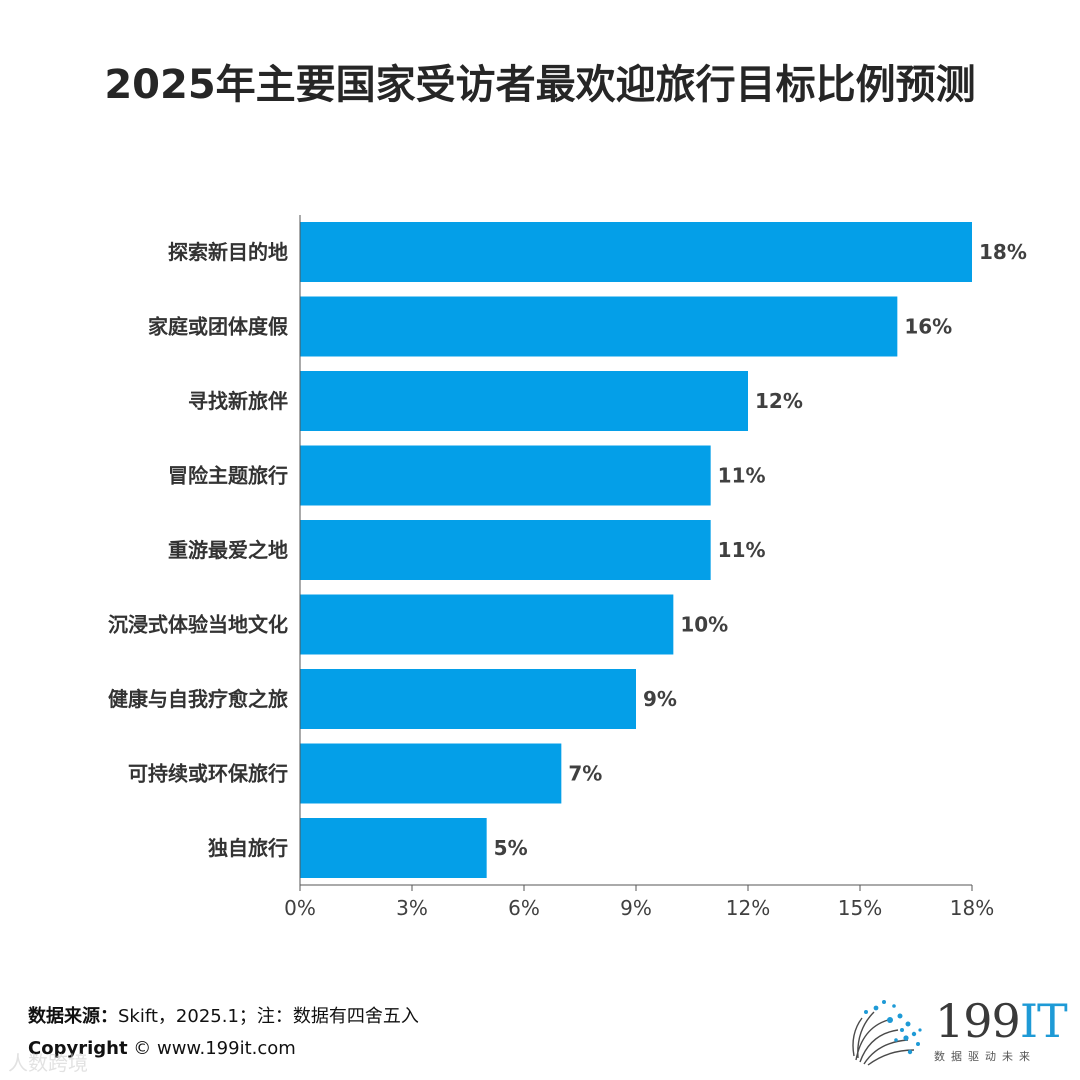 The width and height of the screenshot is (1080, 1080). Describe the element at coordinates (887, 1033) in the screenshot. I see `logo-icon` at that location.